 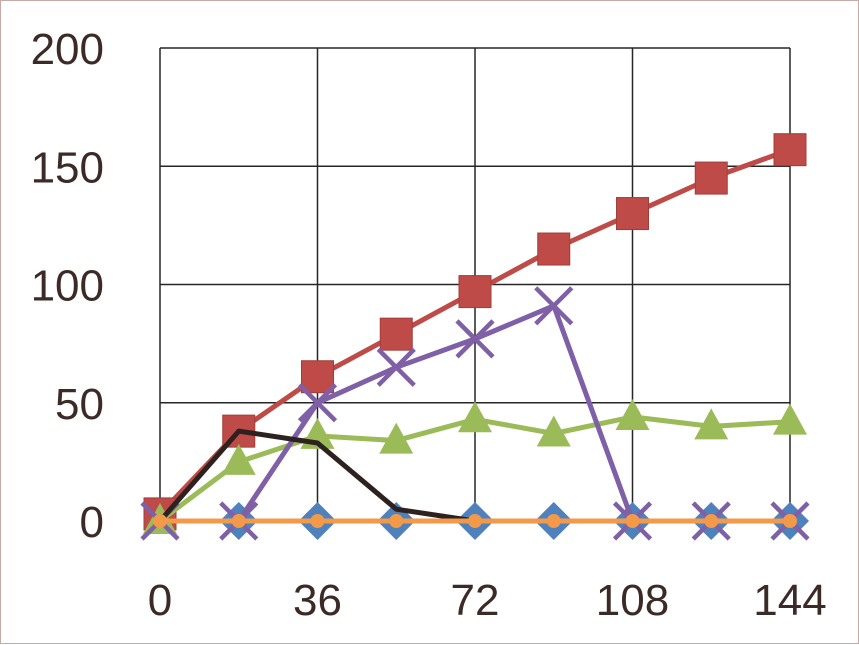 What do you see at coordinates (67, 286) in the screenshot?
I see `y-tick-label: 100` at bounding box center [67, 286].